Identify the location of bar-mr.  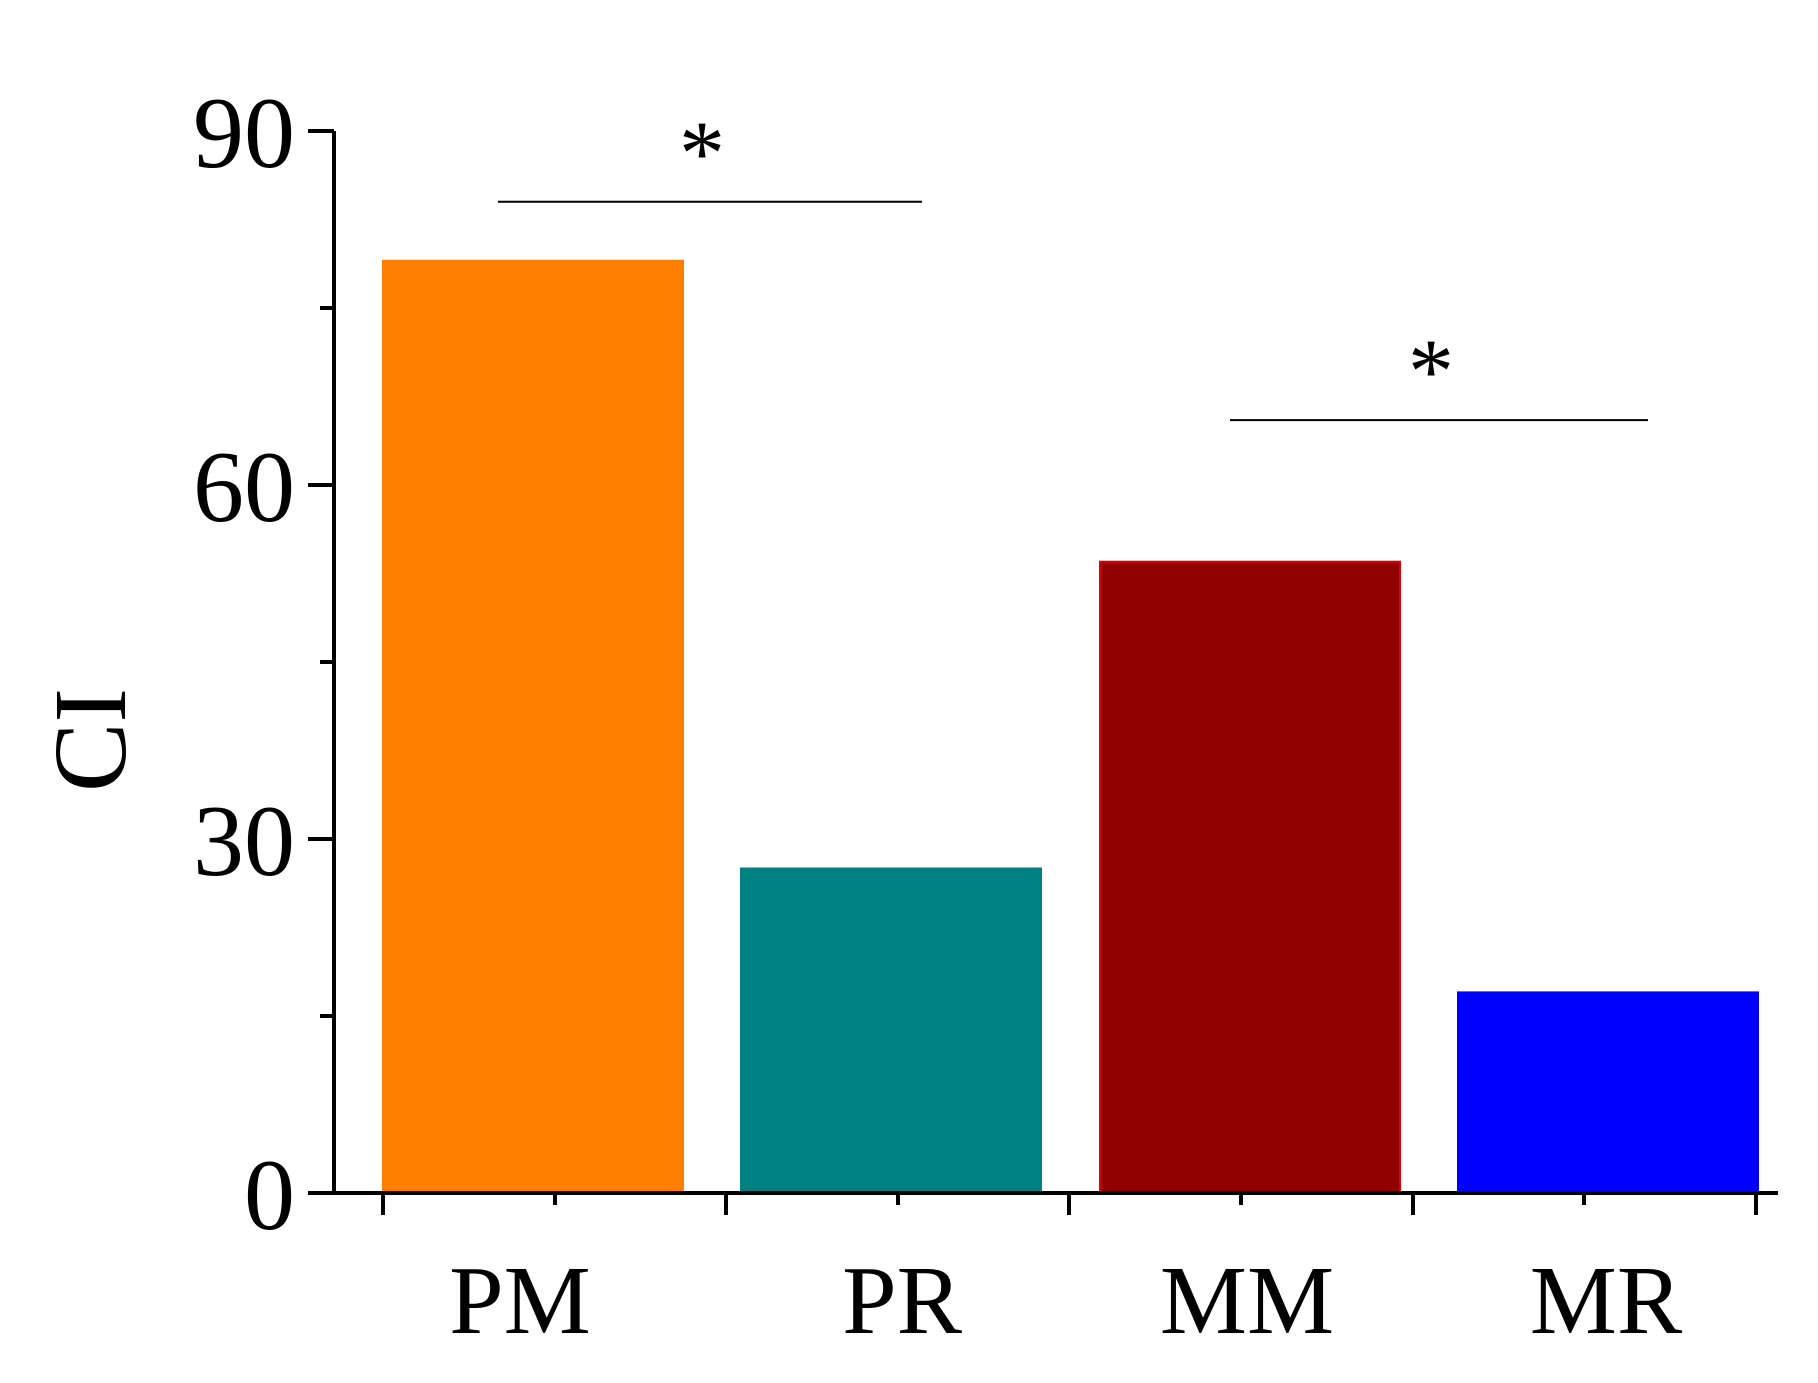
(1608, 1093).